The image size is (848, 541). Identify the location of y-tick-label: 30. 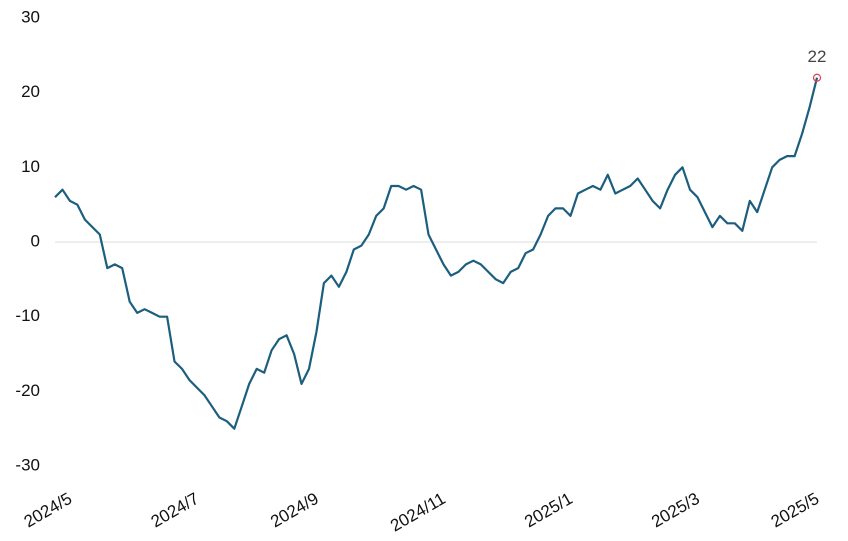
(30, 16).